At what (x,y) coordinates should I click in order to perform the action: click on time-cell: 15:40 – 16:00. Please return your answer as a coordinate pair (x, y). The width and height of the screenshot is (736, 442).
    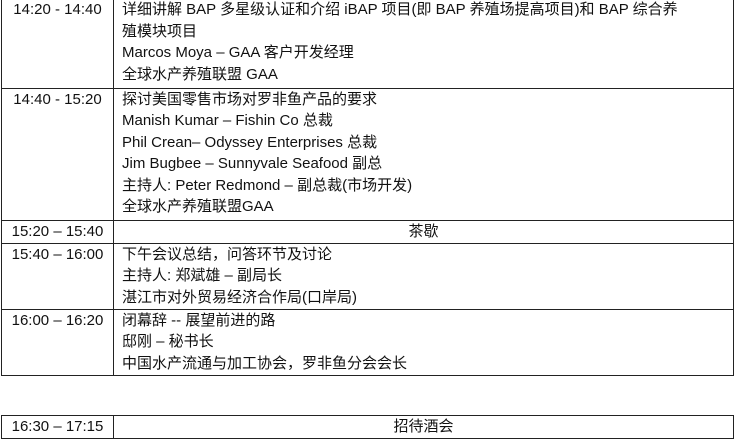
    Looking at the image, I should click on (57, 276).